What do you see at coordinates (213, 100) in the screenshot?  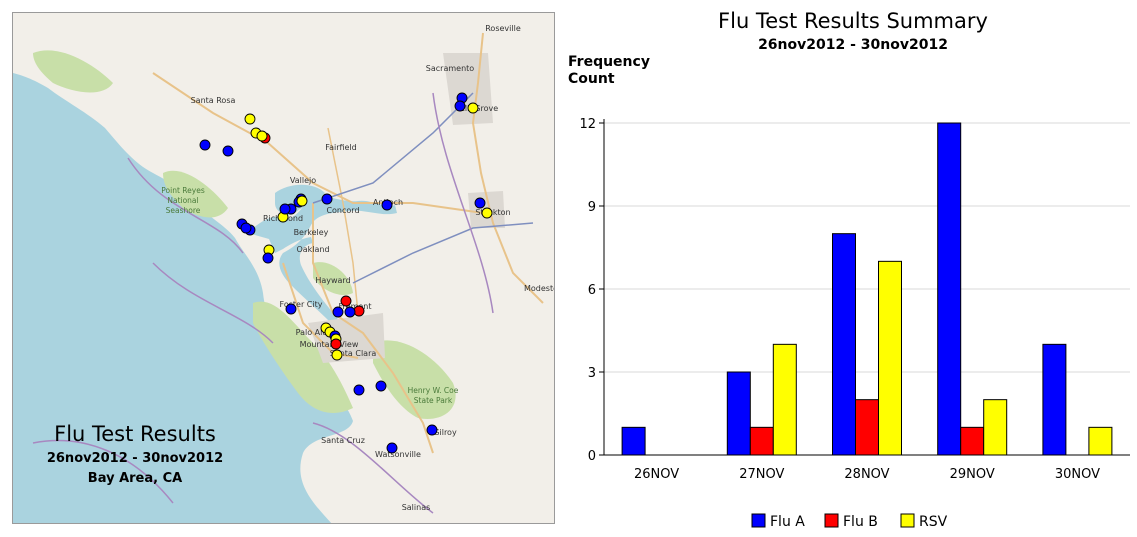 I see `place-label: Santa Rosa` at bounding box center [213, 100].